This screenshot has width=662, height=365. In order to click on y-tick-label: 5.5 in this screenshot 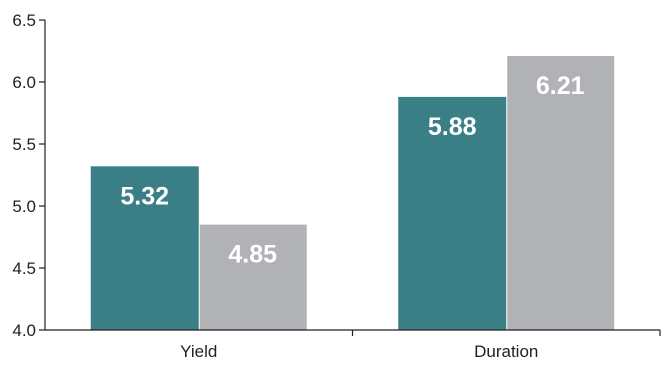, I will do `click(24, 144)`.